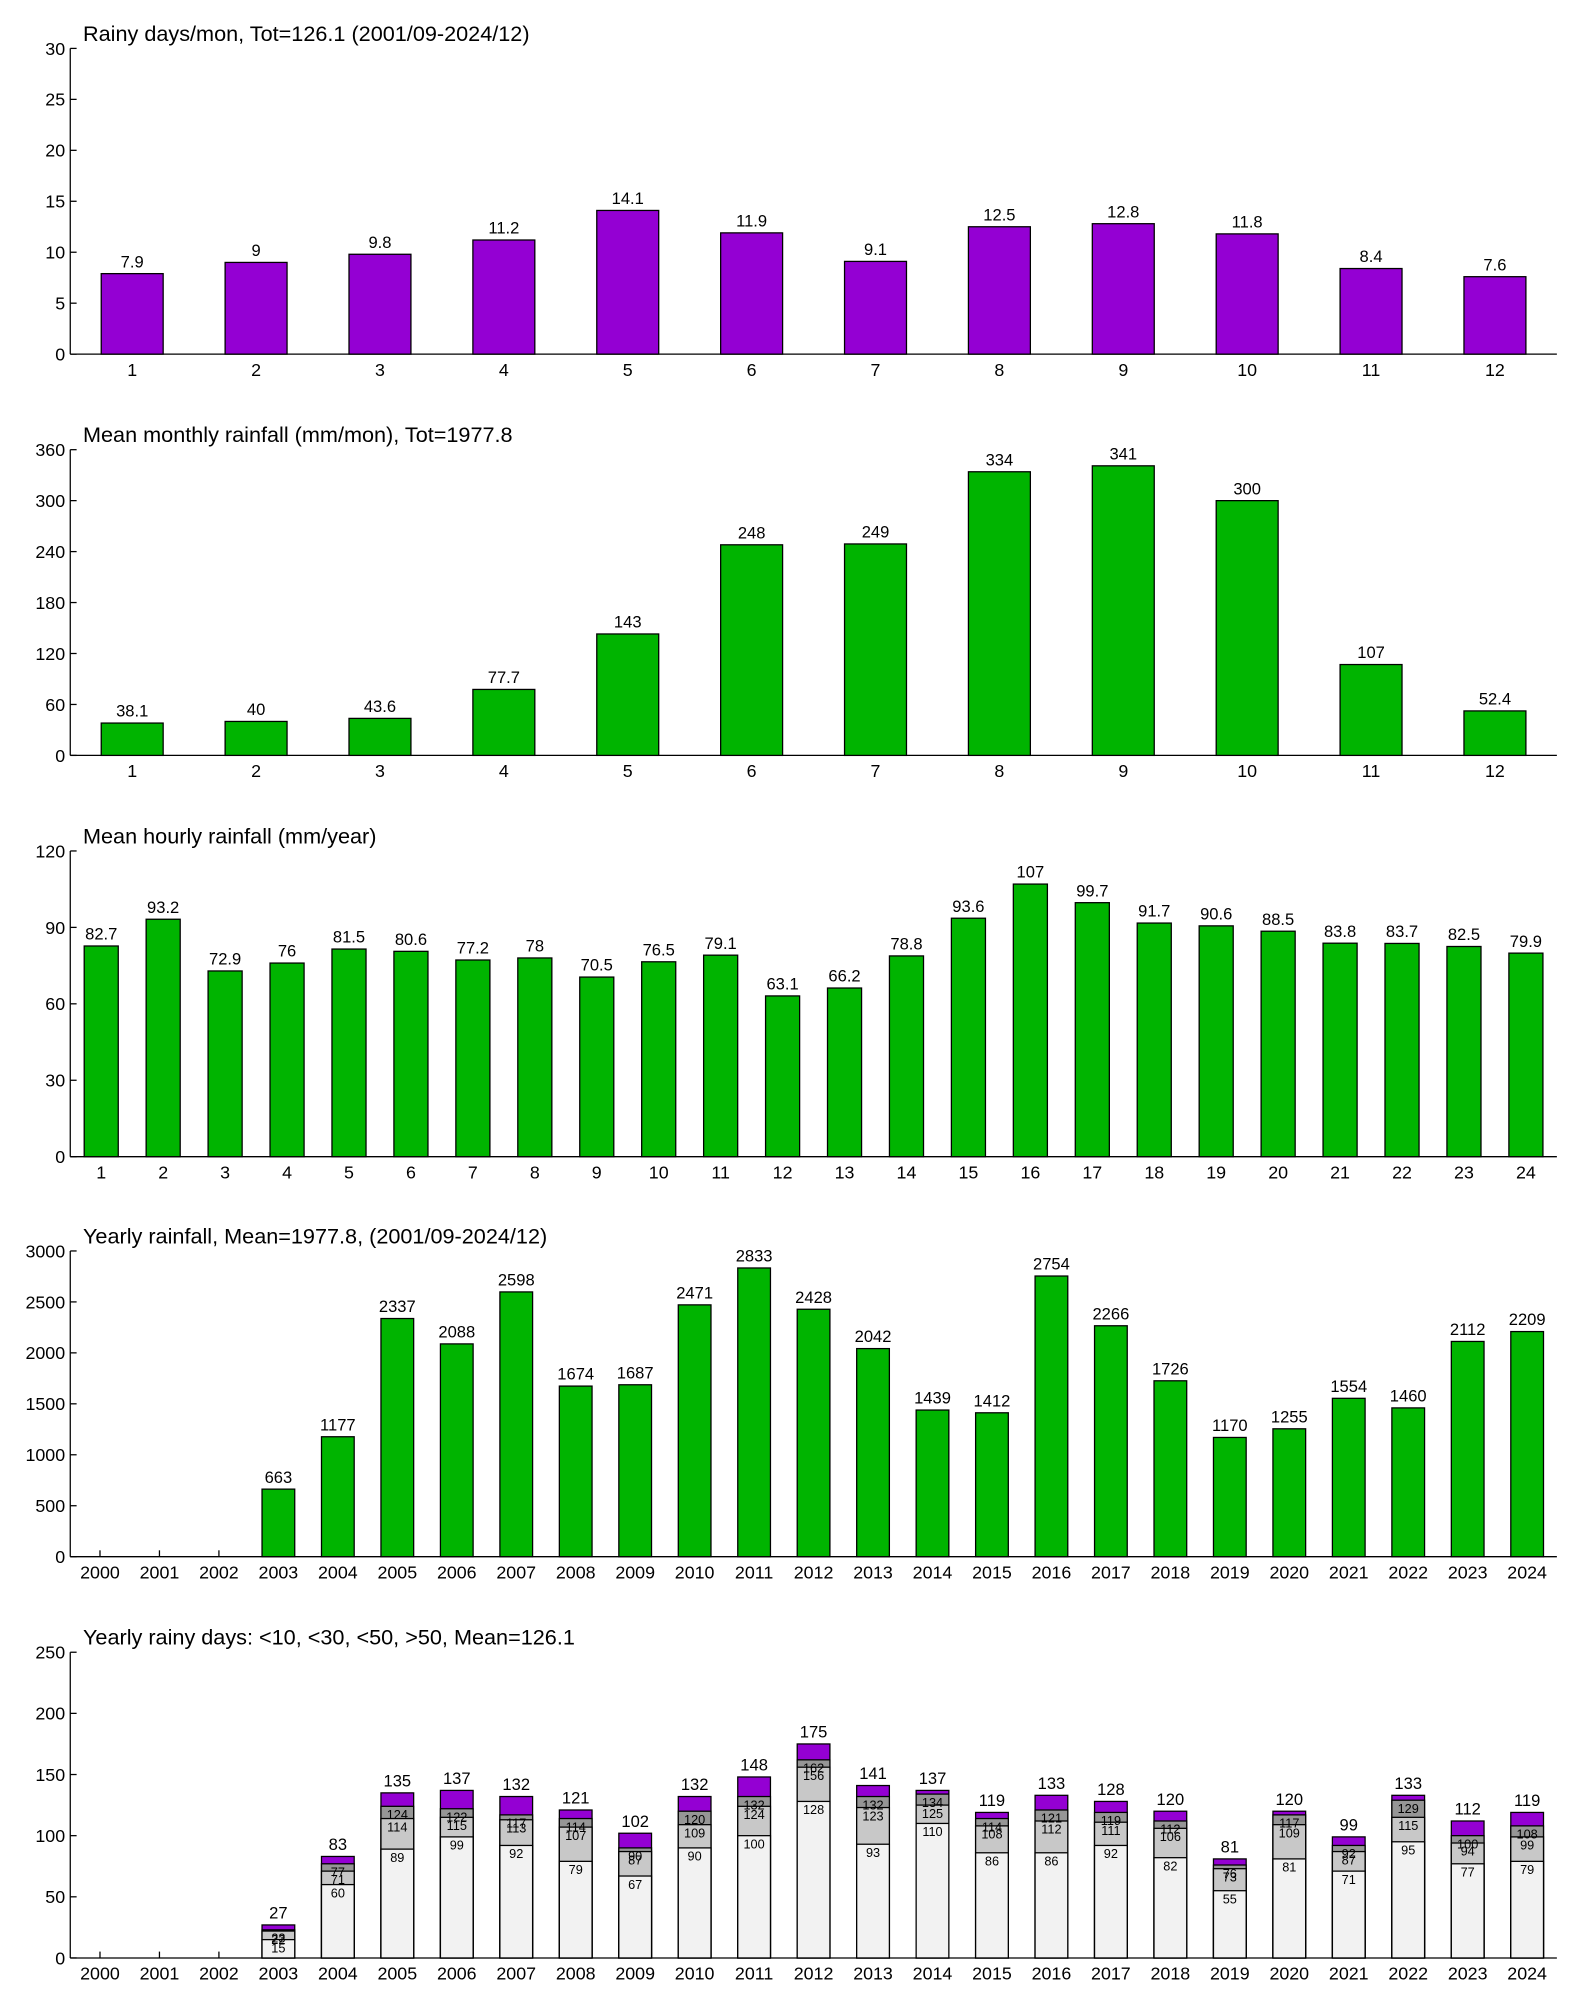 This screenshot has width=1580, height=2000. What do you see at coordinates (575, 1374) in the screenshot?
I see `value-label: 1674` at bounding box center [575, 1374].